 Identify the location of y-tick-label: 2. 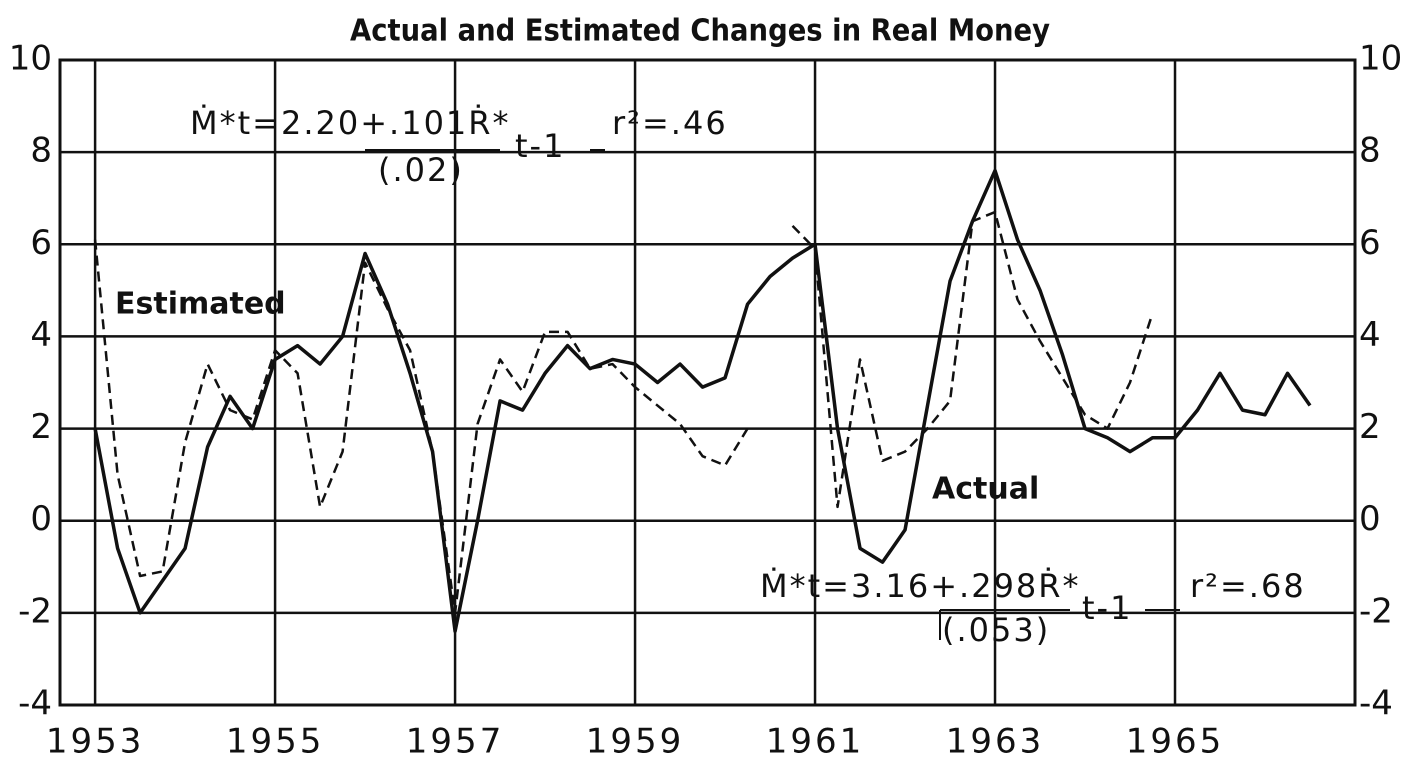
(41, 427).